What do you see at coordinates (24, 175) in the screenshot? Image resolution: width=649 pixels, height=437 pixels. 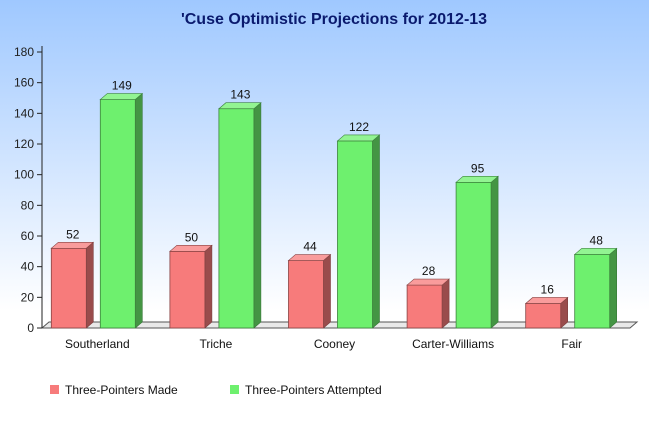 I see `y-tick-label: 100` at bounding box center [24, 175].